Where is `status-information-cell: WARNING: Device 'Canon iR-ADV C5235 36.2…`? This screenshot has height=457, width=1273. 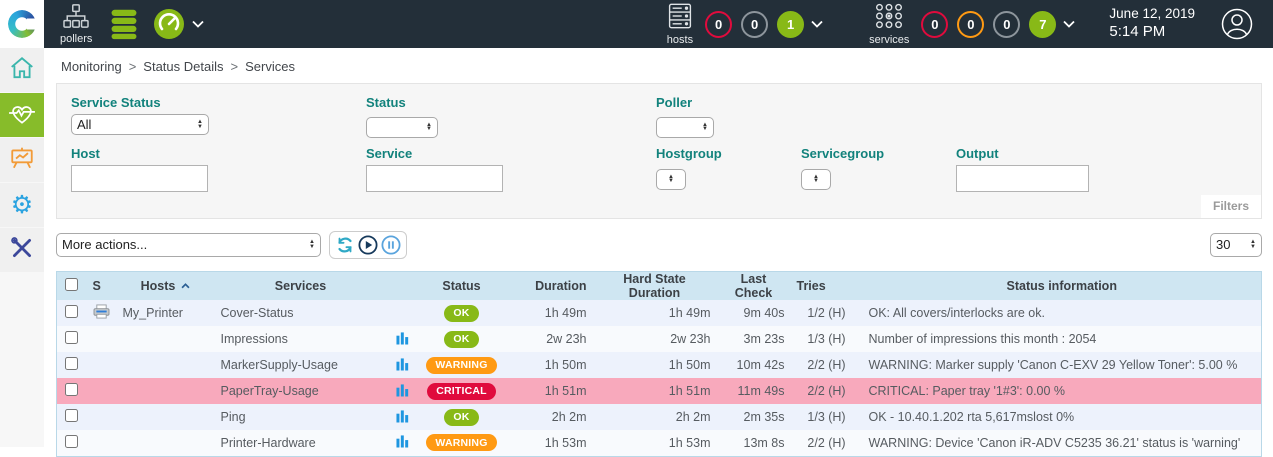
status-information-cell: WARNING: Device 'Canon iR-ADV C5235 36.2… is located at coordinates (1062, 443).